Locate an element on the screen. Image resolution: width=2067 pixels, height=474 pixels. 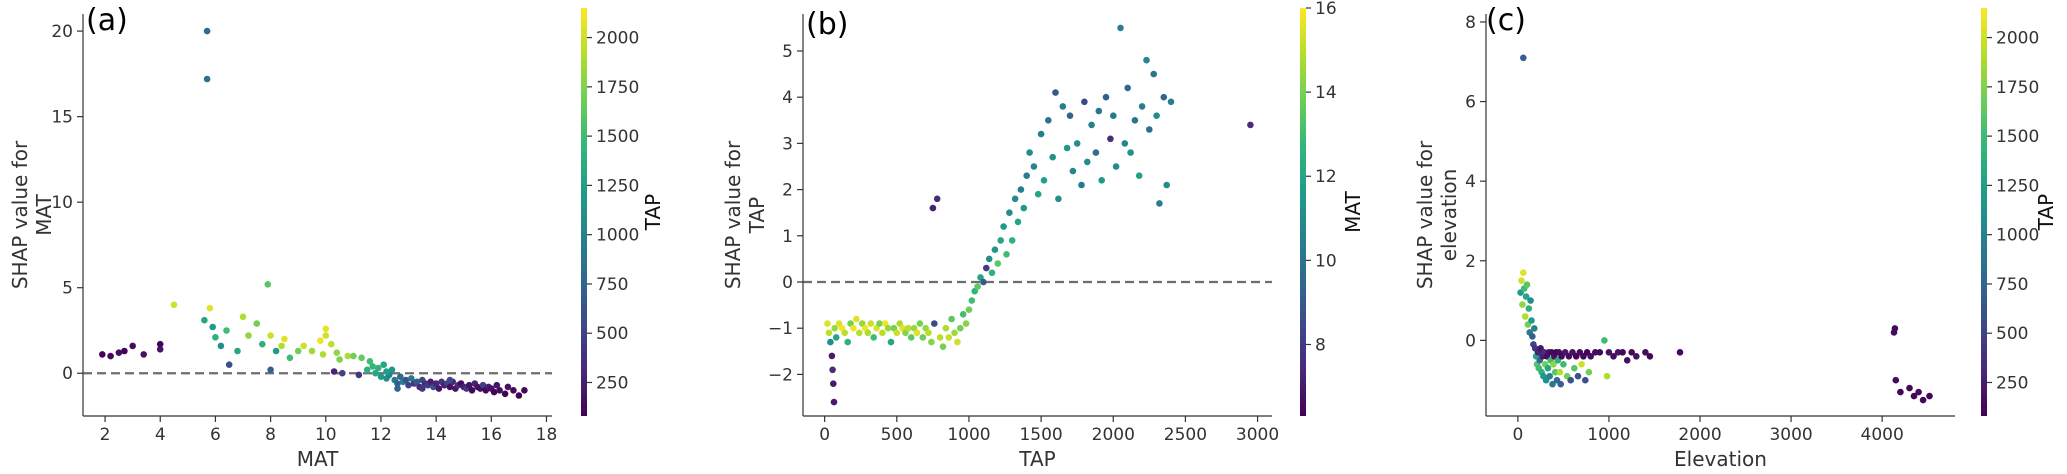
y-tick-label: 6 is located at coordinates (1470, 103).